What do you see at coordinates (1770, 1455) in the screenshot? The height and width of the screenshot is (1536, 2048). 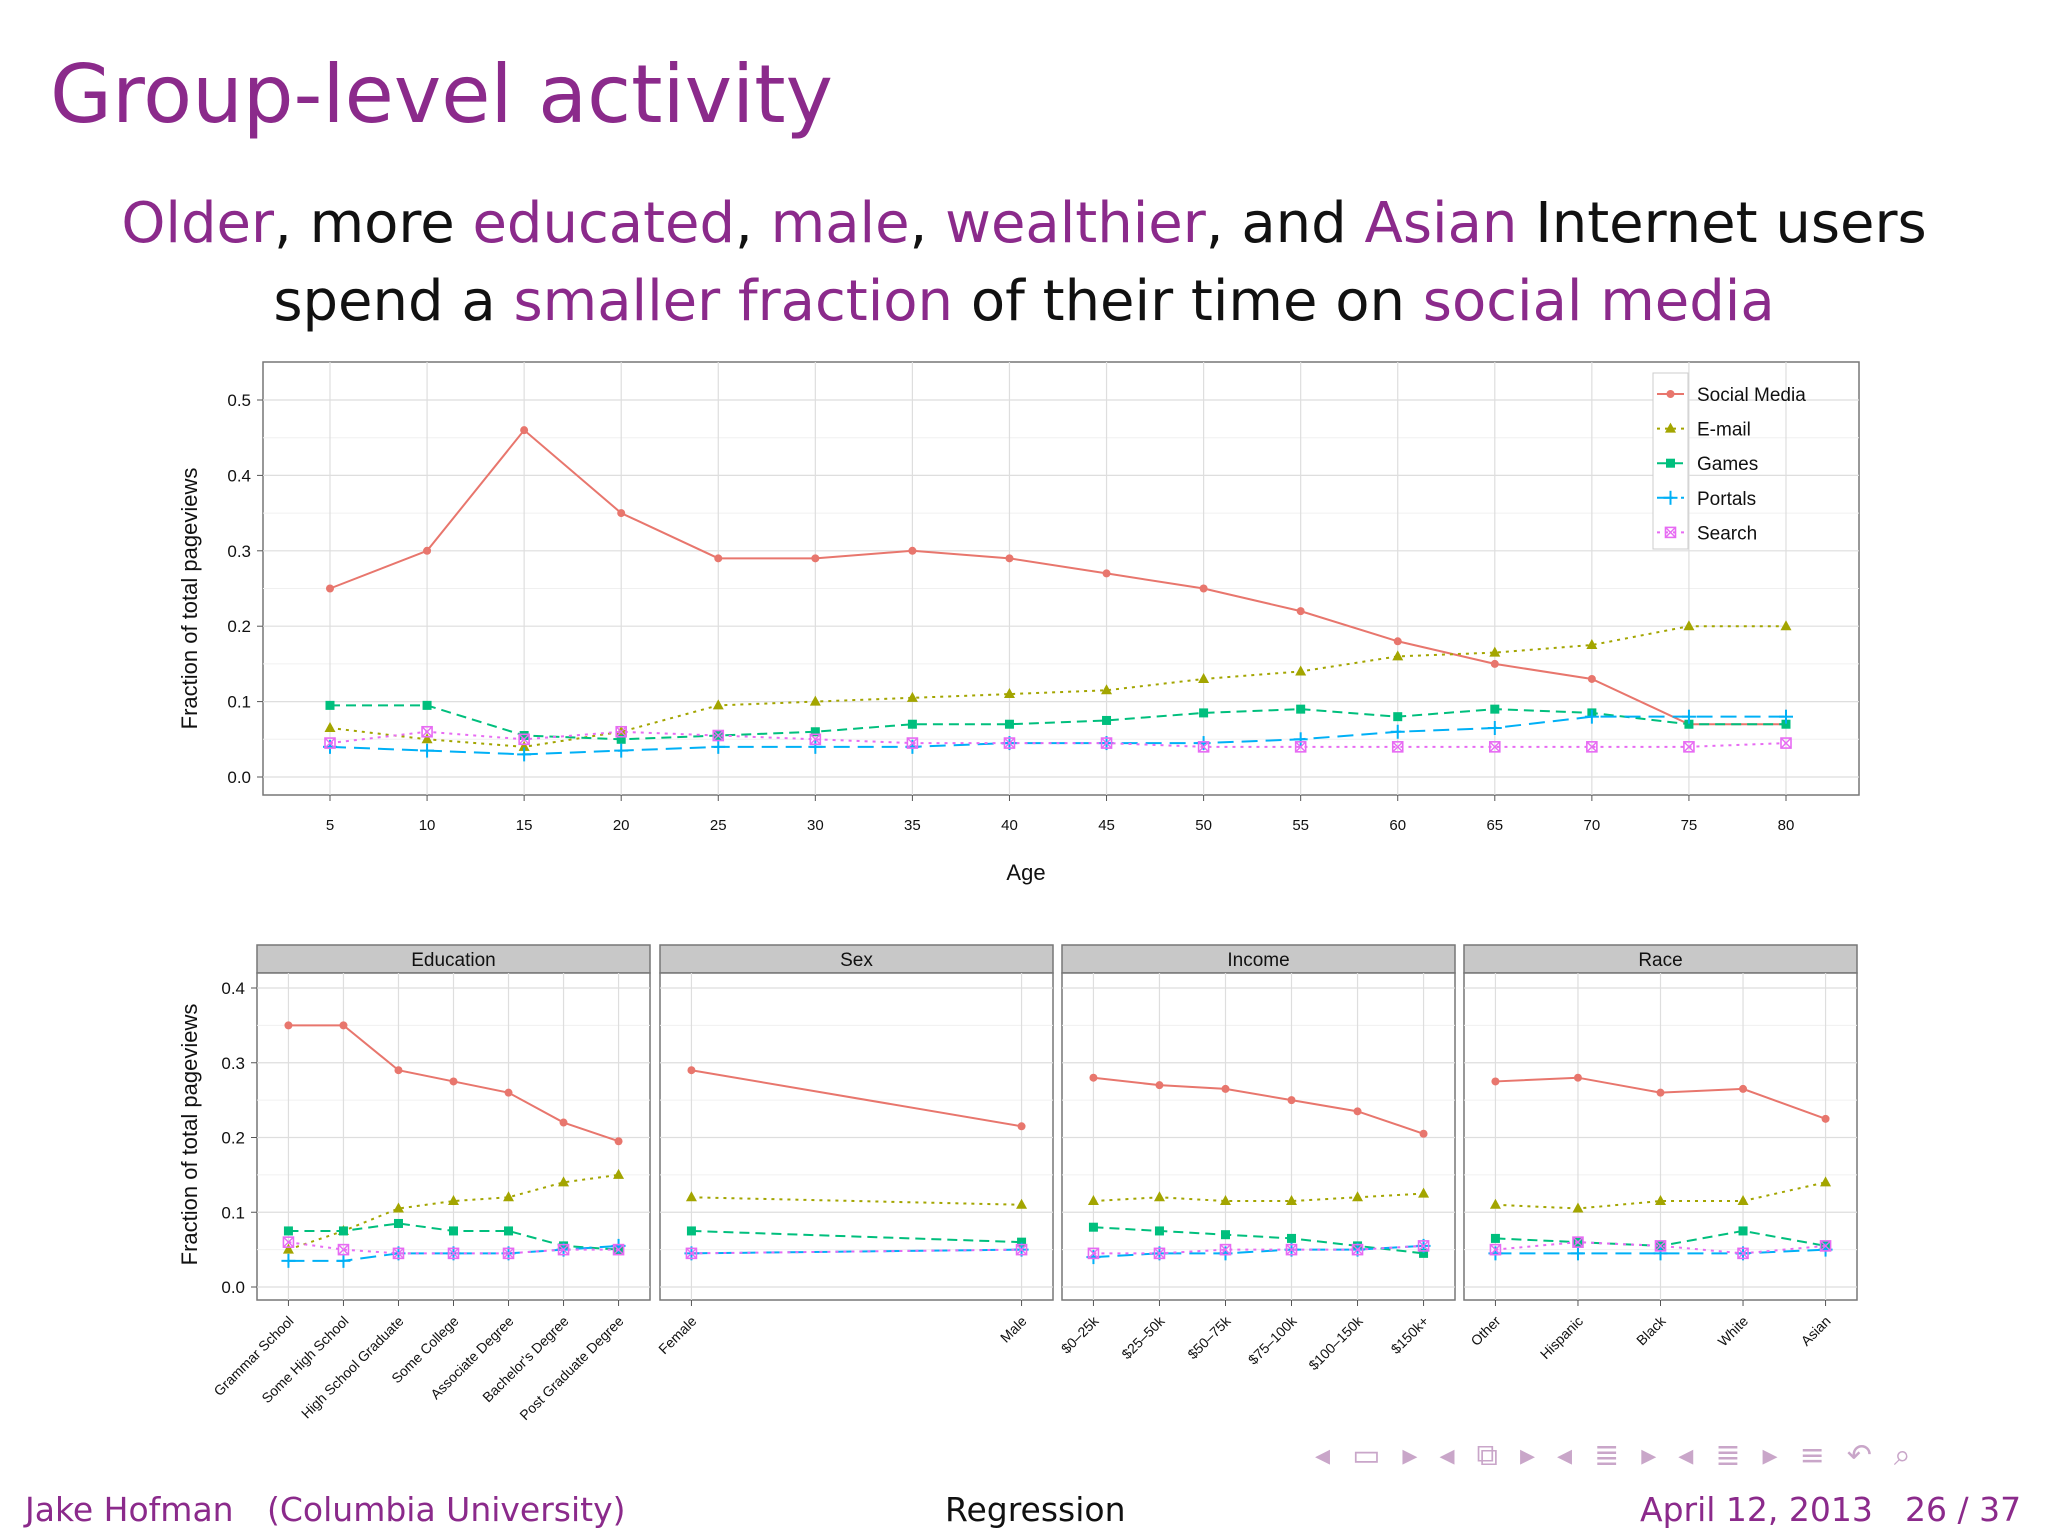 I see `nav-next-icon: ▸` at bounding box center [1770, 1455].